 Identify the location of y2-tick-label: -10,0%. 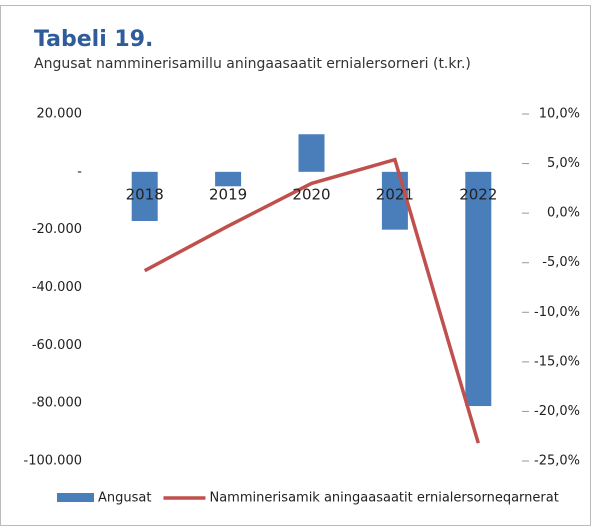
(557, 312).